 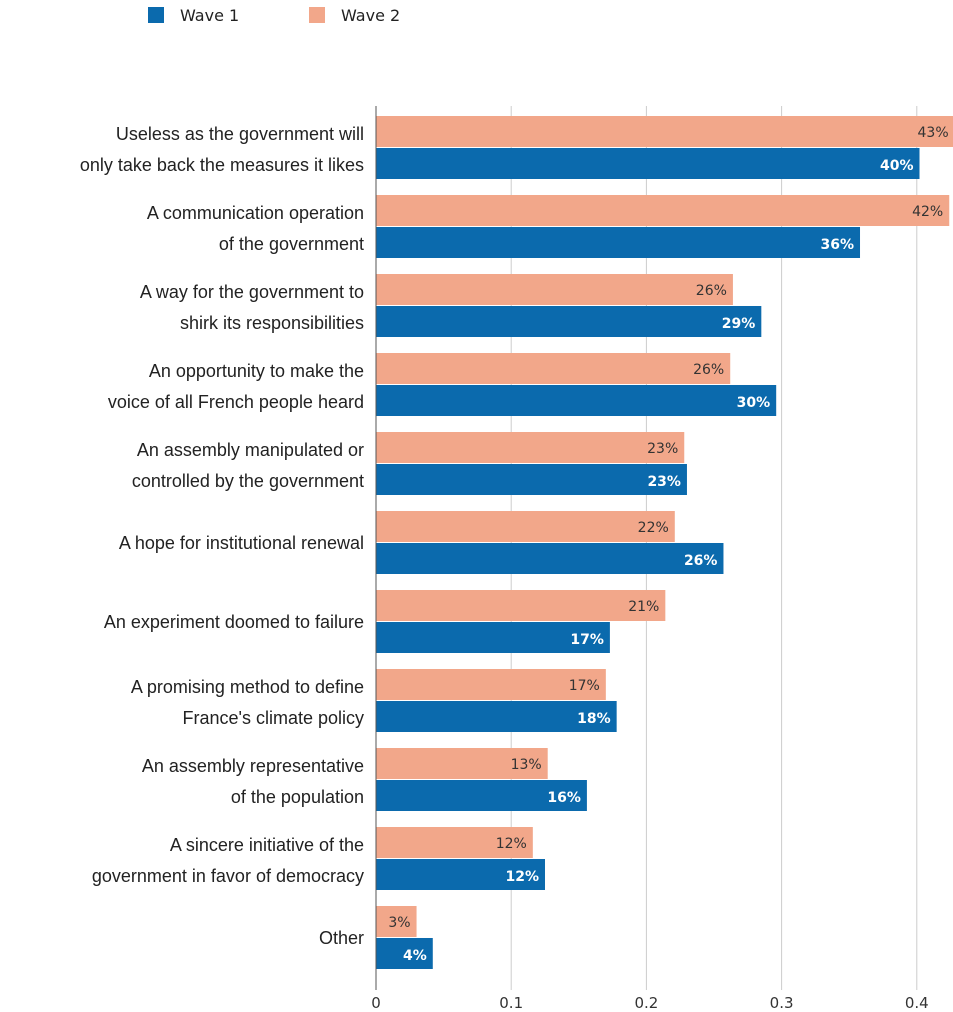 What do you see at coordinates (662, 449) in the screenshot?
I see `data-label-wave-2: 23%` at bounding box center [662, 449].